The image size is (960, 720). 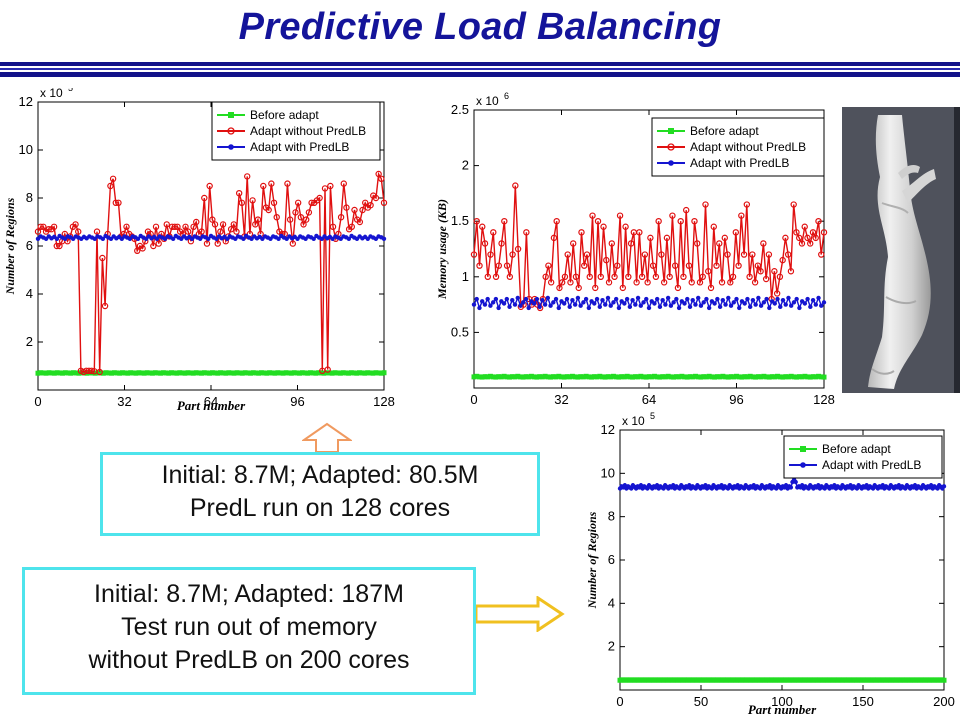 What do you see at coordinates (29, 341) in the screenshot?
I see `y-tick-label: 2` at bounding box center [29, 341].